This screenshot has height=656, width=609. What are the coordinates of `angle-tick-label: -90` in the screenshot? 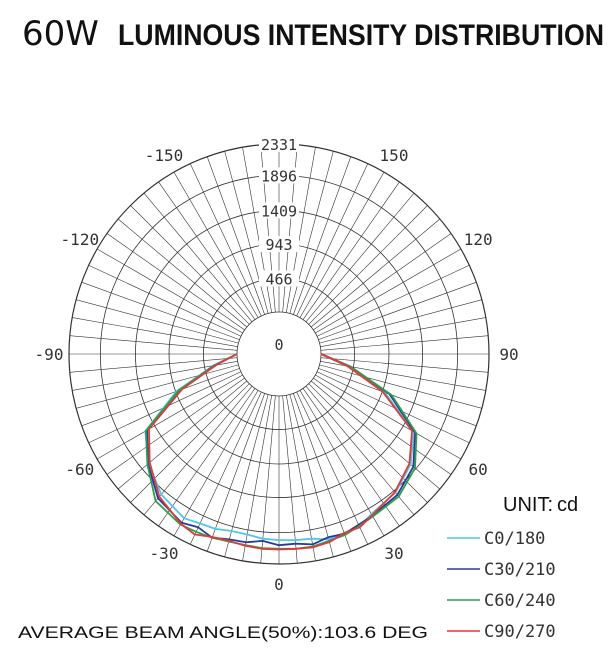 It's located at (49, 354).